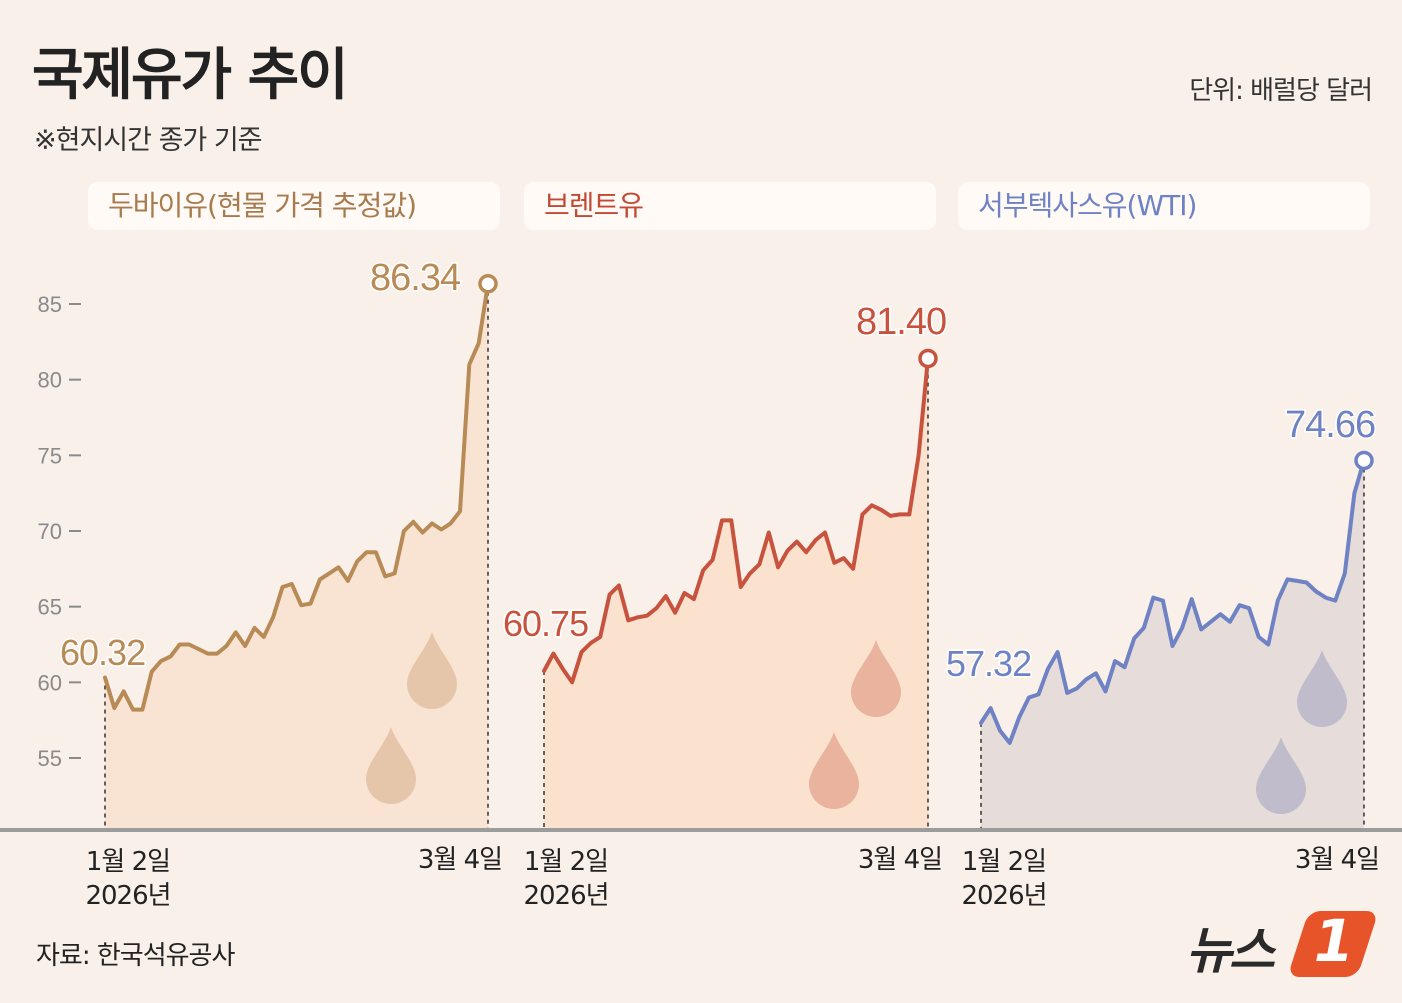 The image size is (1402, 1003). I want to click on series-line-brent, so click(736, 520).